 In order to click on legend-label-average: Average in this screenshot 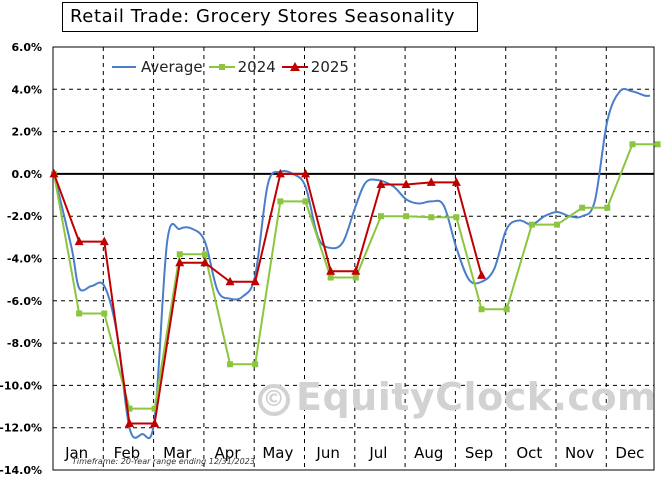, I will do `click(172, 67)`.